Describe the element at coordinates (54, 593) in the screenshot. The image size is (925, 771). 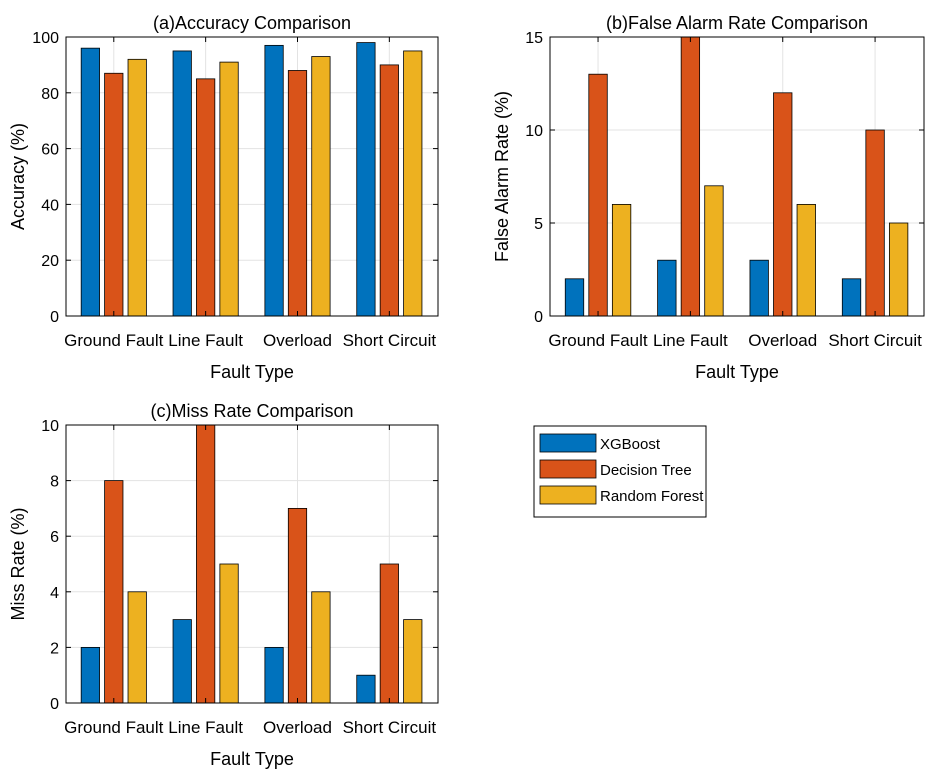
I see `y-tick-label: 4` at that location.